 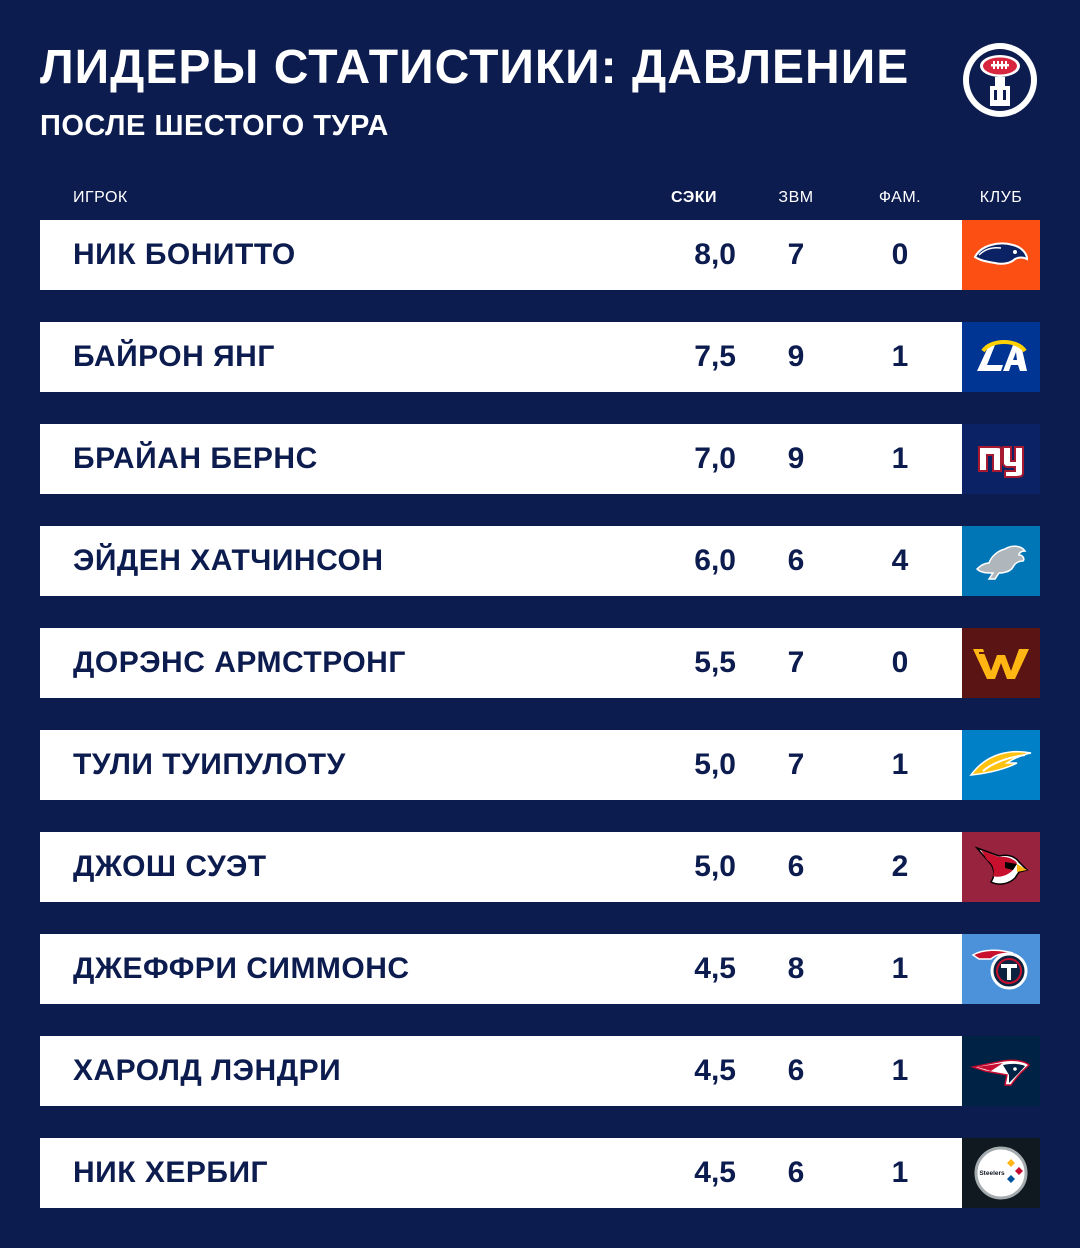 I want to click on sacks-value: 8,0, so click(x=715, y=254).